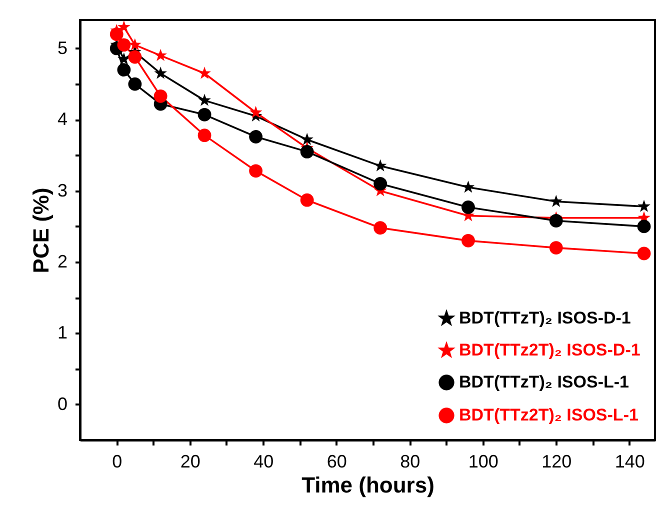  I want to click on x-axis-title: Time (hours), so click(368, 485).